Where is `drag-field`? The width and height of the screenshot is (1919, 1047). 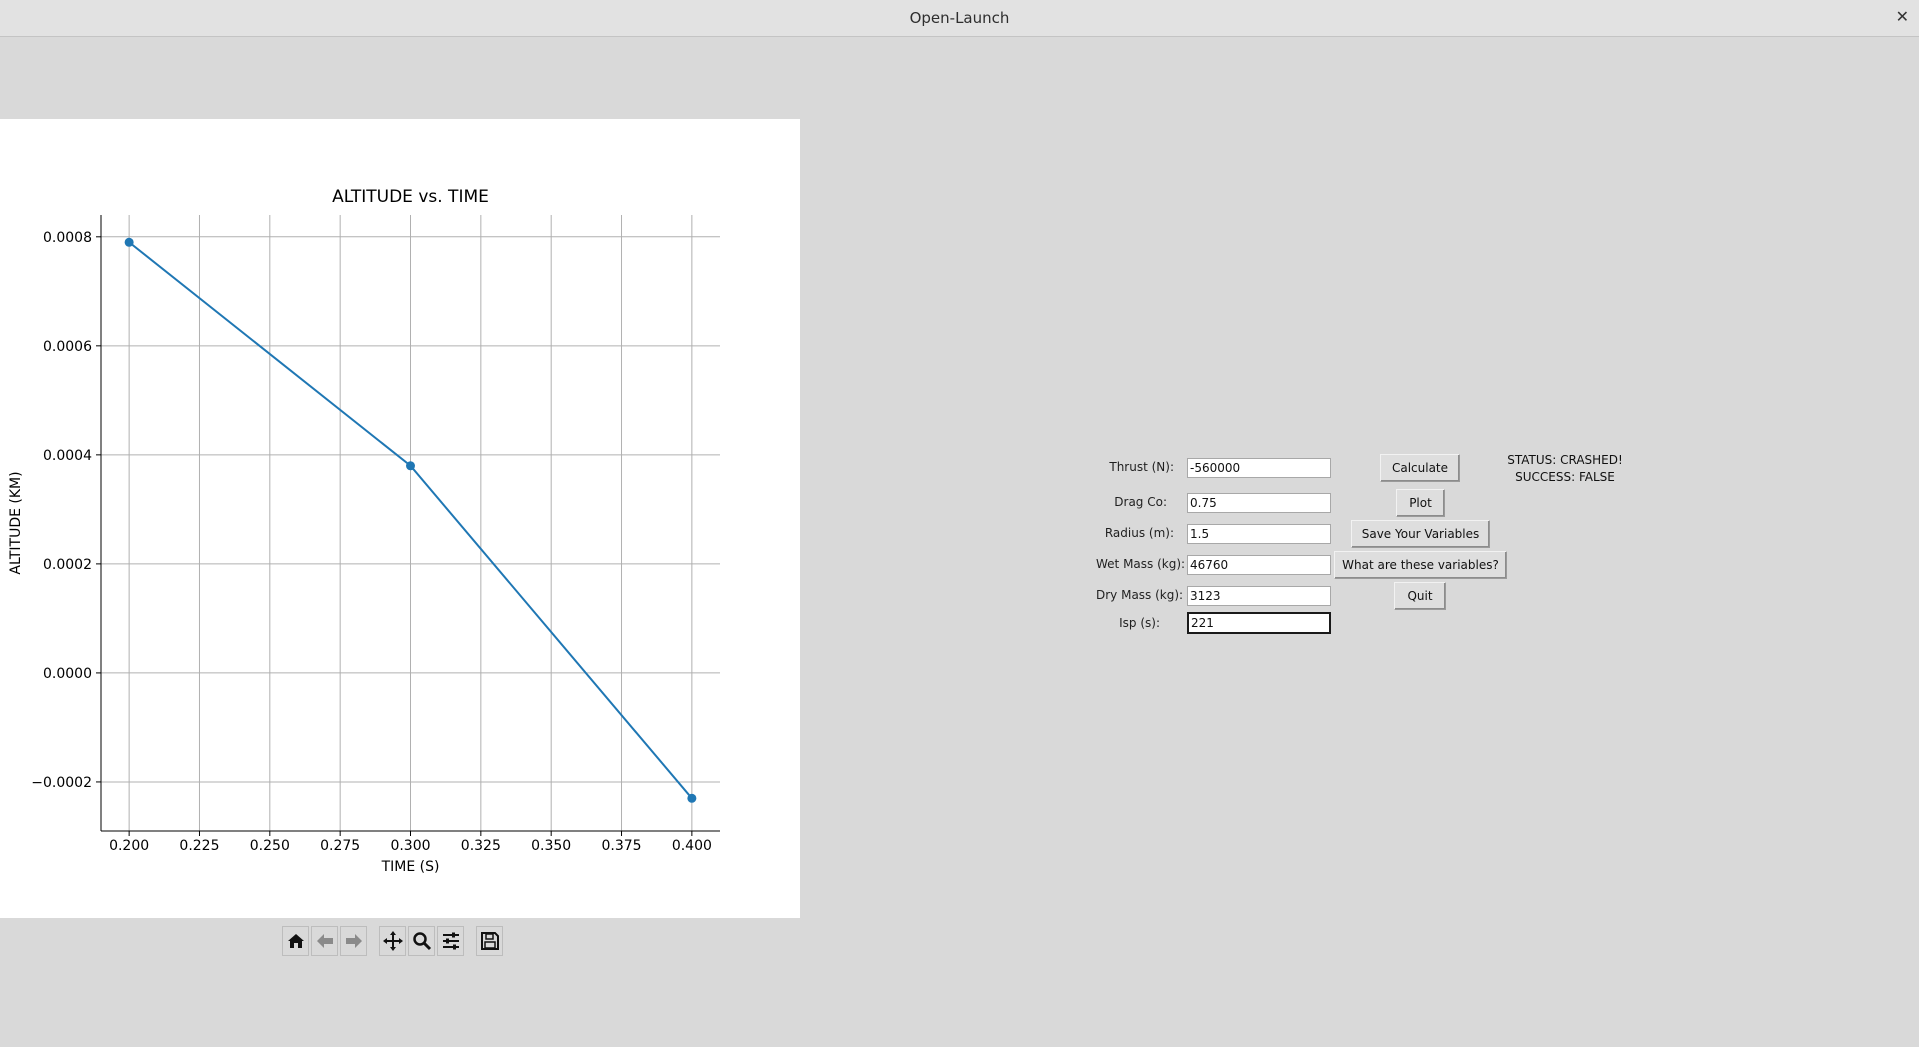 drag-field is located at coordinates (1259, 503).